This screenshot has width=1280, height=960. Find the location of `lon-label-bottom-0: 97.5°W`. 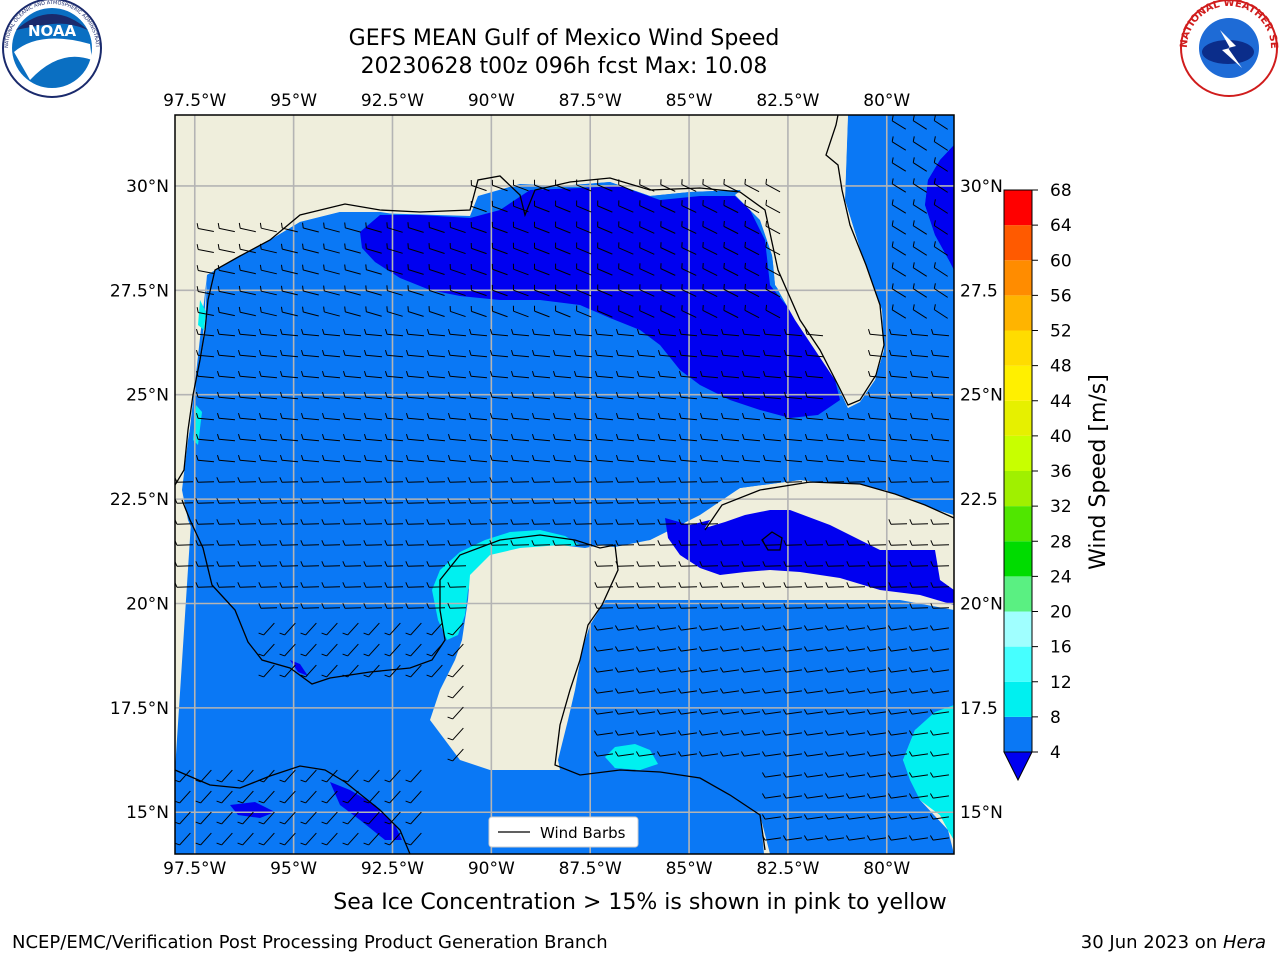

lon-label-bottom-0: 97.5°W is located at coordinates (194, 869).